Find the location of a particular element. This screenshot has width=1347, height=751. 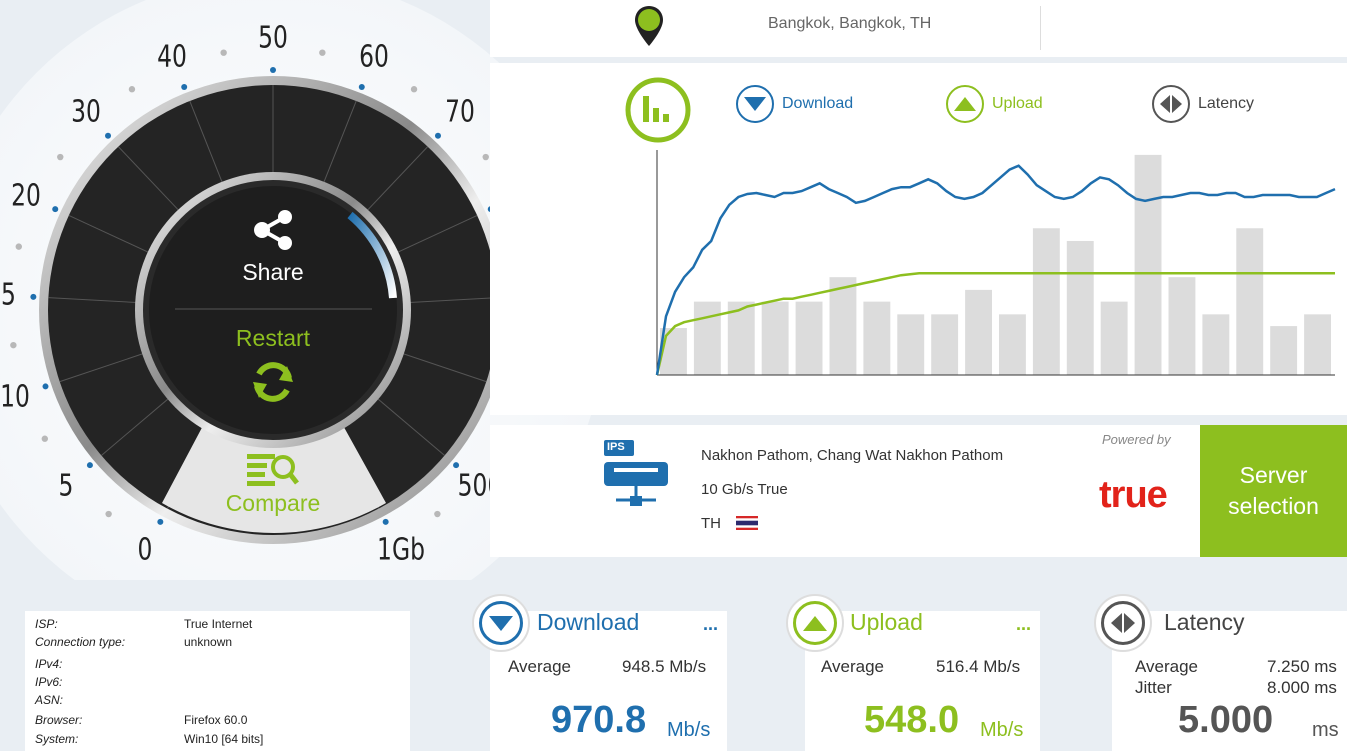

gauge-tick-label: 20 is located at coordinates (26, 196).